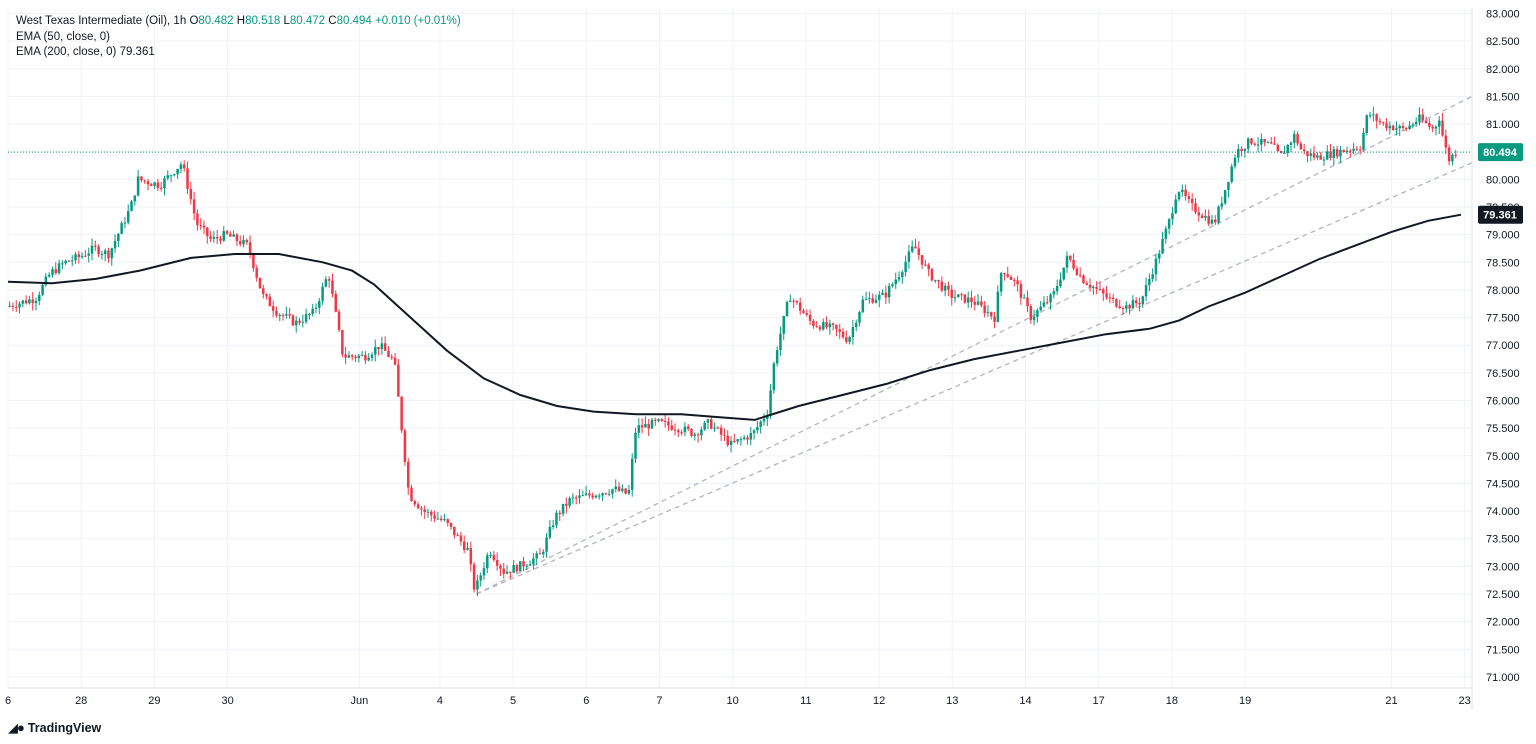  What do you see at coordinates (101, 21) in the screenshot?
I see `symbol-title: West Texas Intermediate (Oil), 1h` at bounding box center [101, 21].